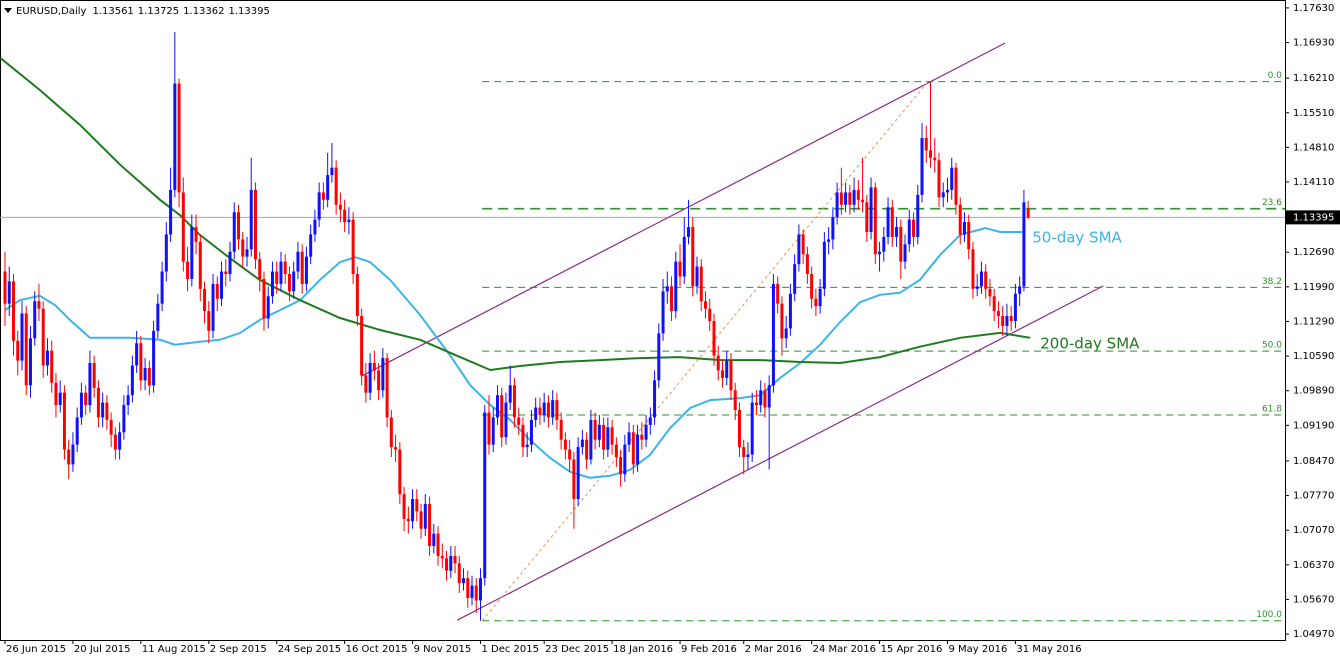 Image resolution: width=1340 pixels, height=660 pixels. What do you see at coordinates (1272, 203) in the screenshot?
I see `fib-label: 23.6` at bounding box center [1272, 203].